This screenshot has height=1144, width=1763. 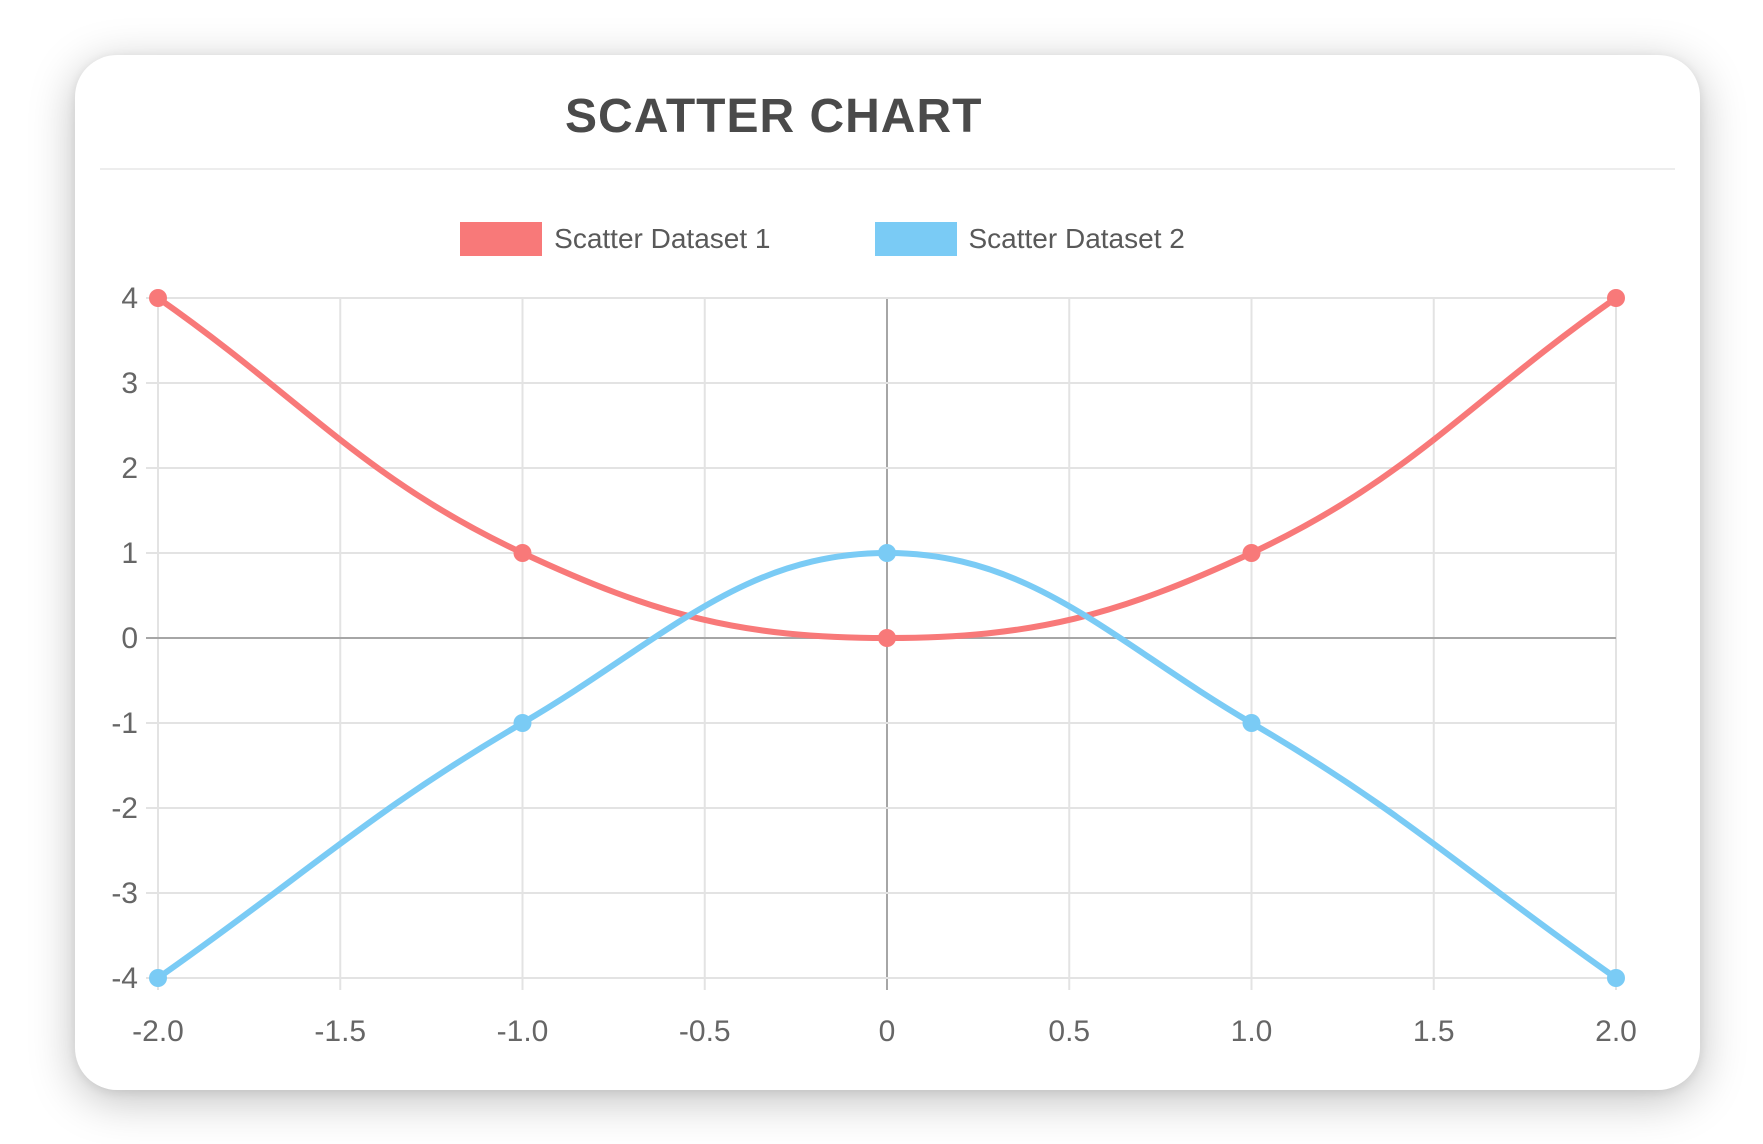 I want to click on y-tick-label: -4, so click(x=124, y=978).